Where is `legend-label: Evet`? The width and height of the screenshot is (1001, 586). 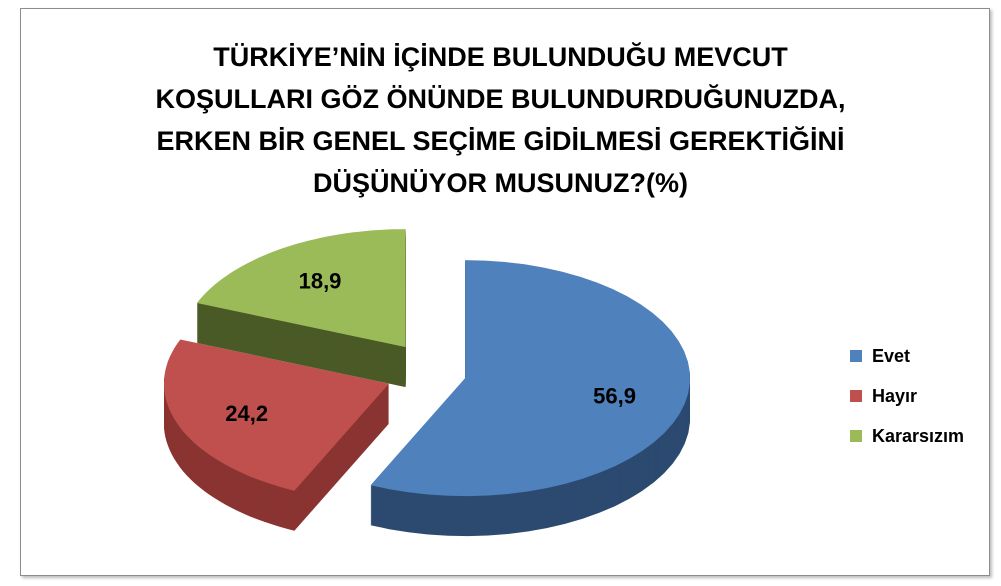 legend-label: Evet is located at coordinates (891, 355).